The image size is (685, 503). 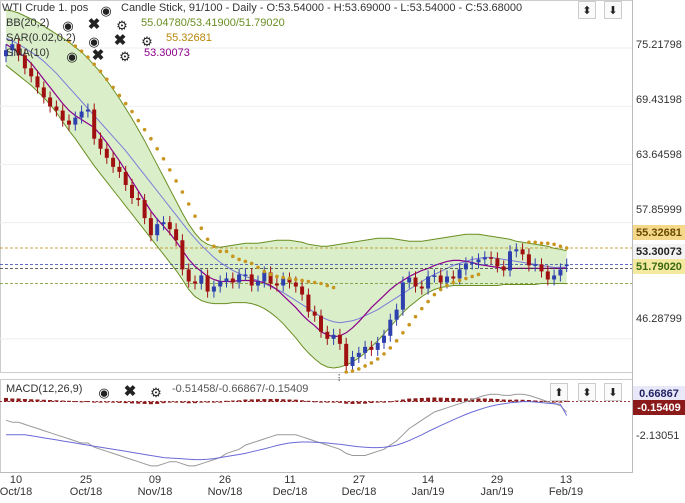 I want to click on indicator-sma-label: SMA(10), so click(x=28, y=53).